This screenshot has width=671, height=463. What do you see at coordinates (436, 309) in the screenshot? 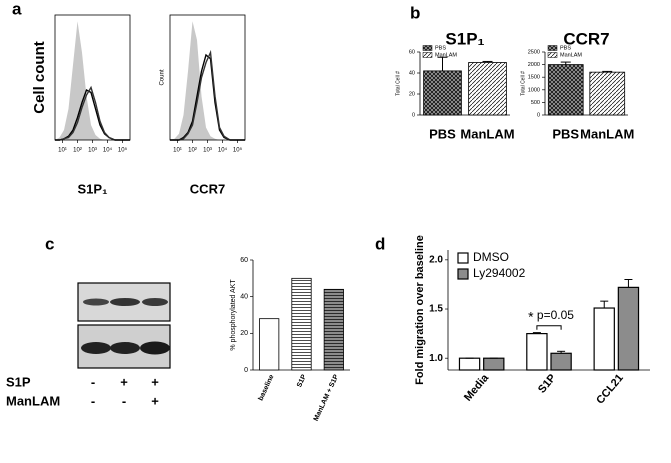
I see `y-tick-label: 1.5` at bounding box center [436, 309].